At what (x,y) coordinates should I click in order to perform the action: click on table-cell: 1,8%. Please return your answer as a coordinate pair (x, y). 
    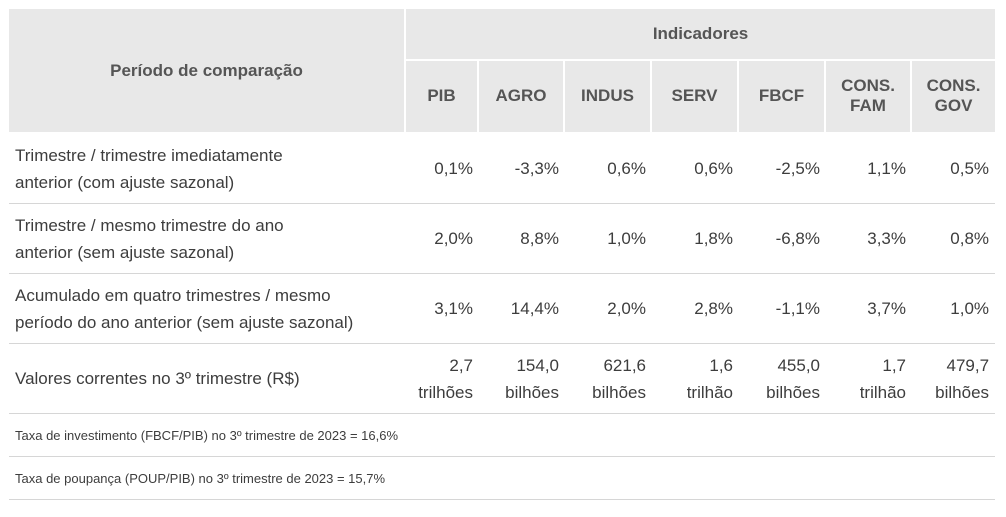
    Looking at the image, I should click on (695, 239).